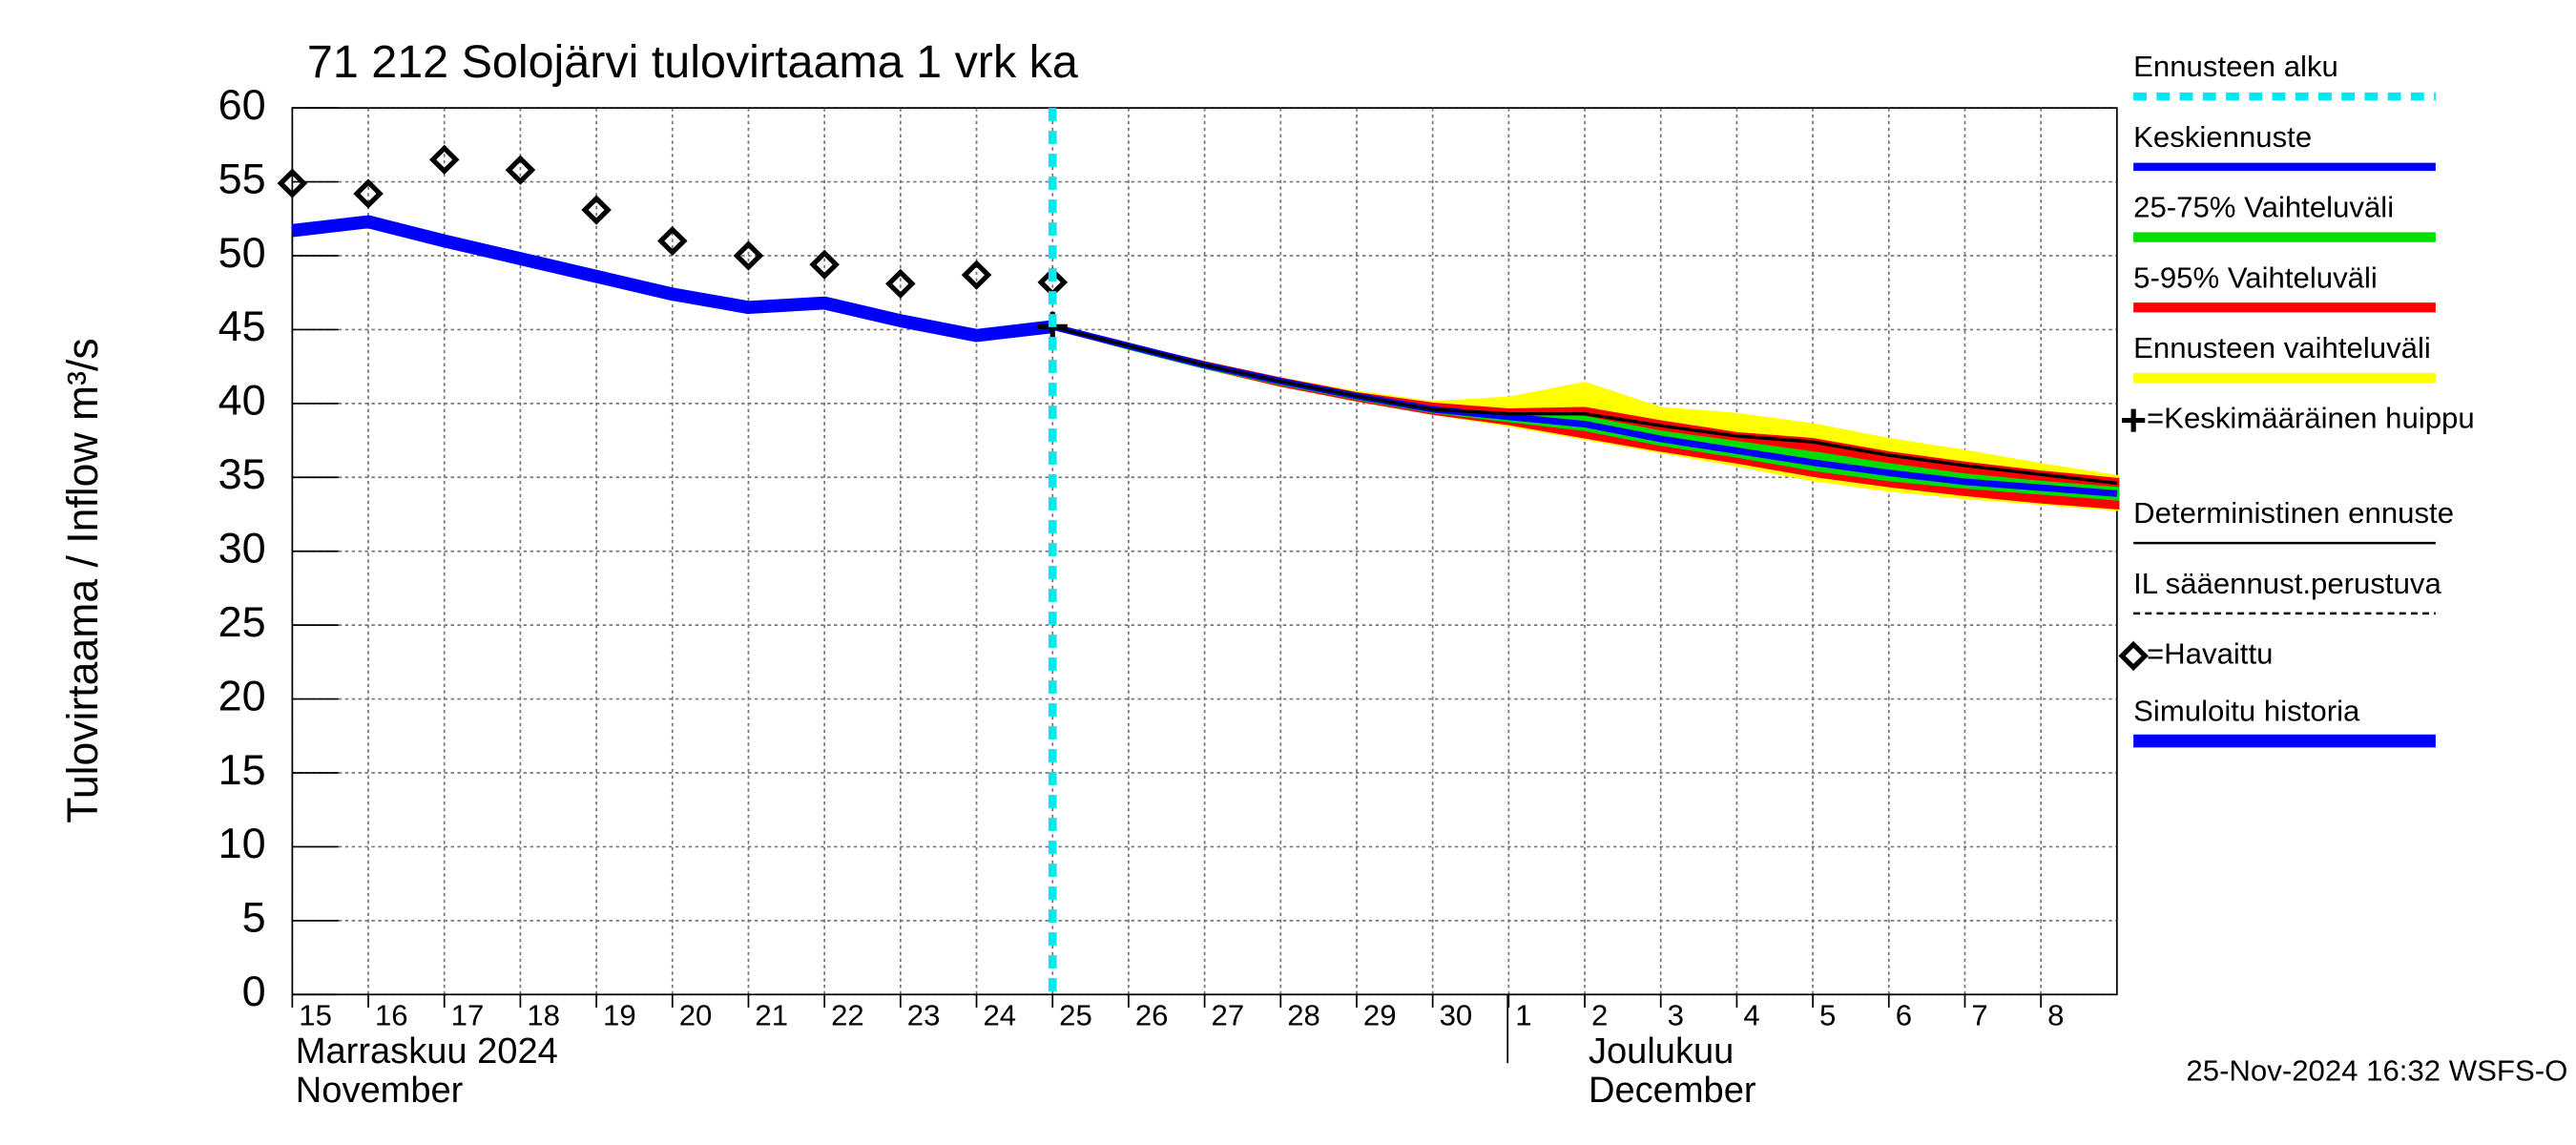  Describe the element at coordinates (380, 1091) in the screenshot. I see `month-label: November` at that location.